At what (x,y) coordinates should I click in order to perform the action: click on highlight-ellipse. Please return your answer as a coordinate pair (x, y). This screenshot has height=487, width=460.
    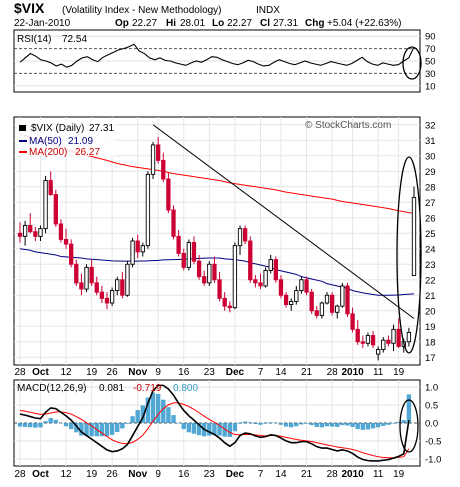
    Looking at the image, I should click on (409, 255).